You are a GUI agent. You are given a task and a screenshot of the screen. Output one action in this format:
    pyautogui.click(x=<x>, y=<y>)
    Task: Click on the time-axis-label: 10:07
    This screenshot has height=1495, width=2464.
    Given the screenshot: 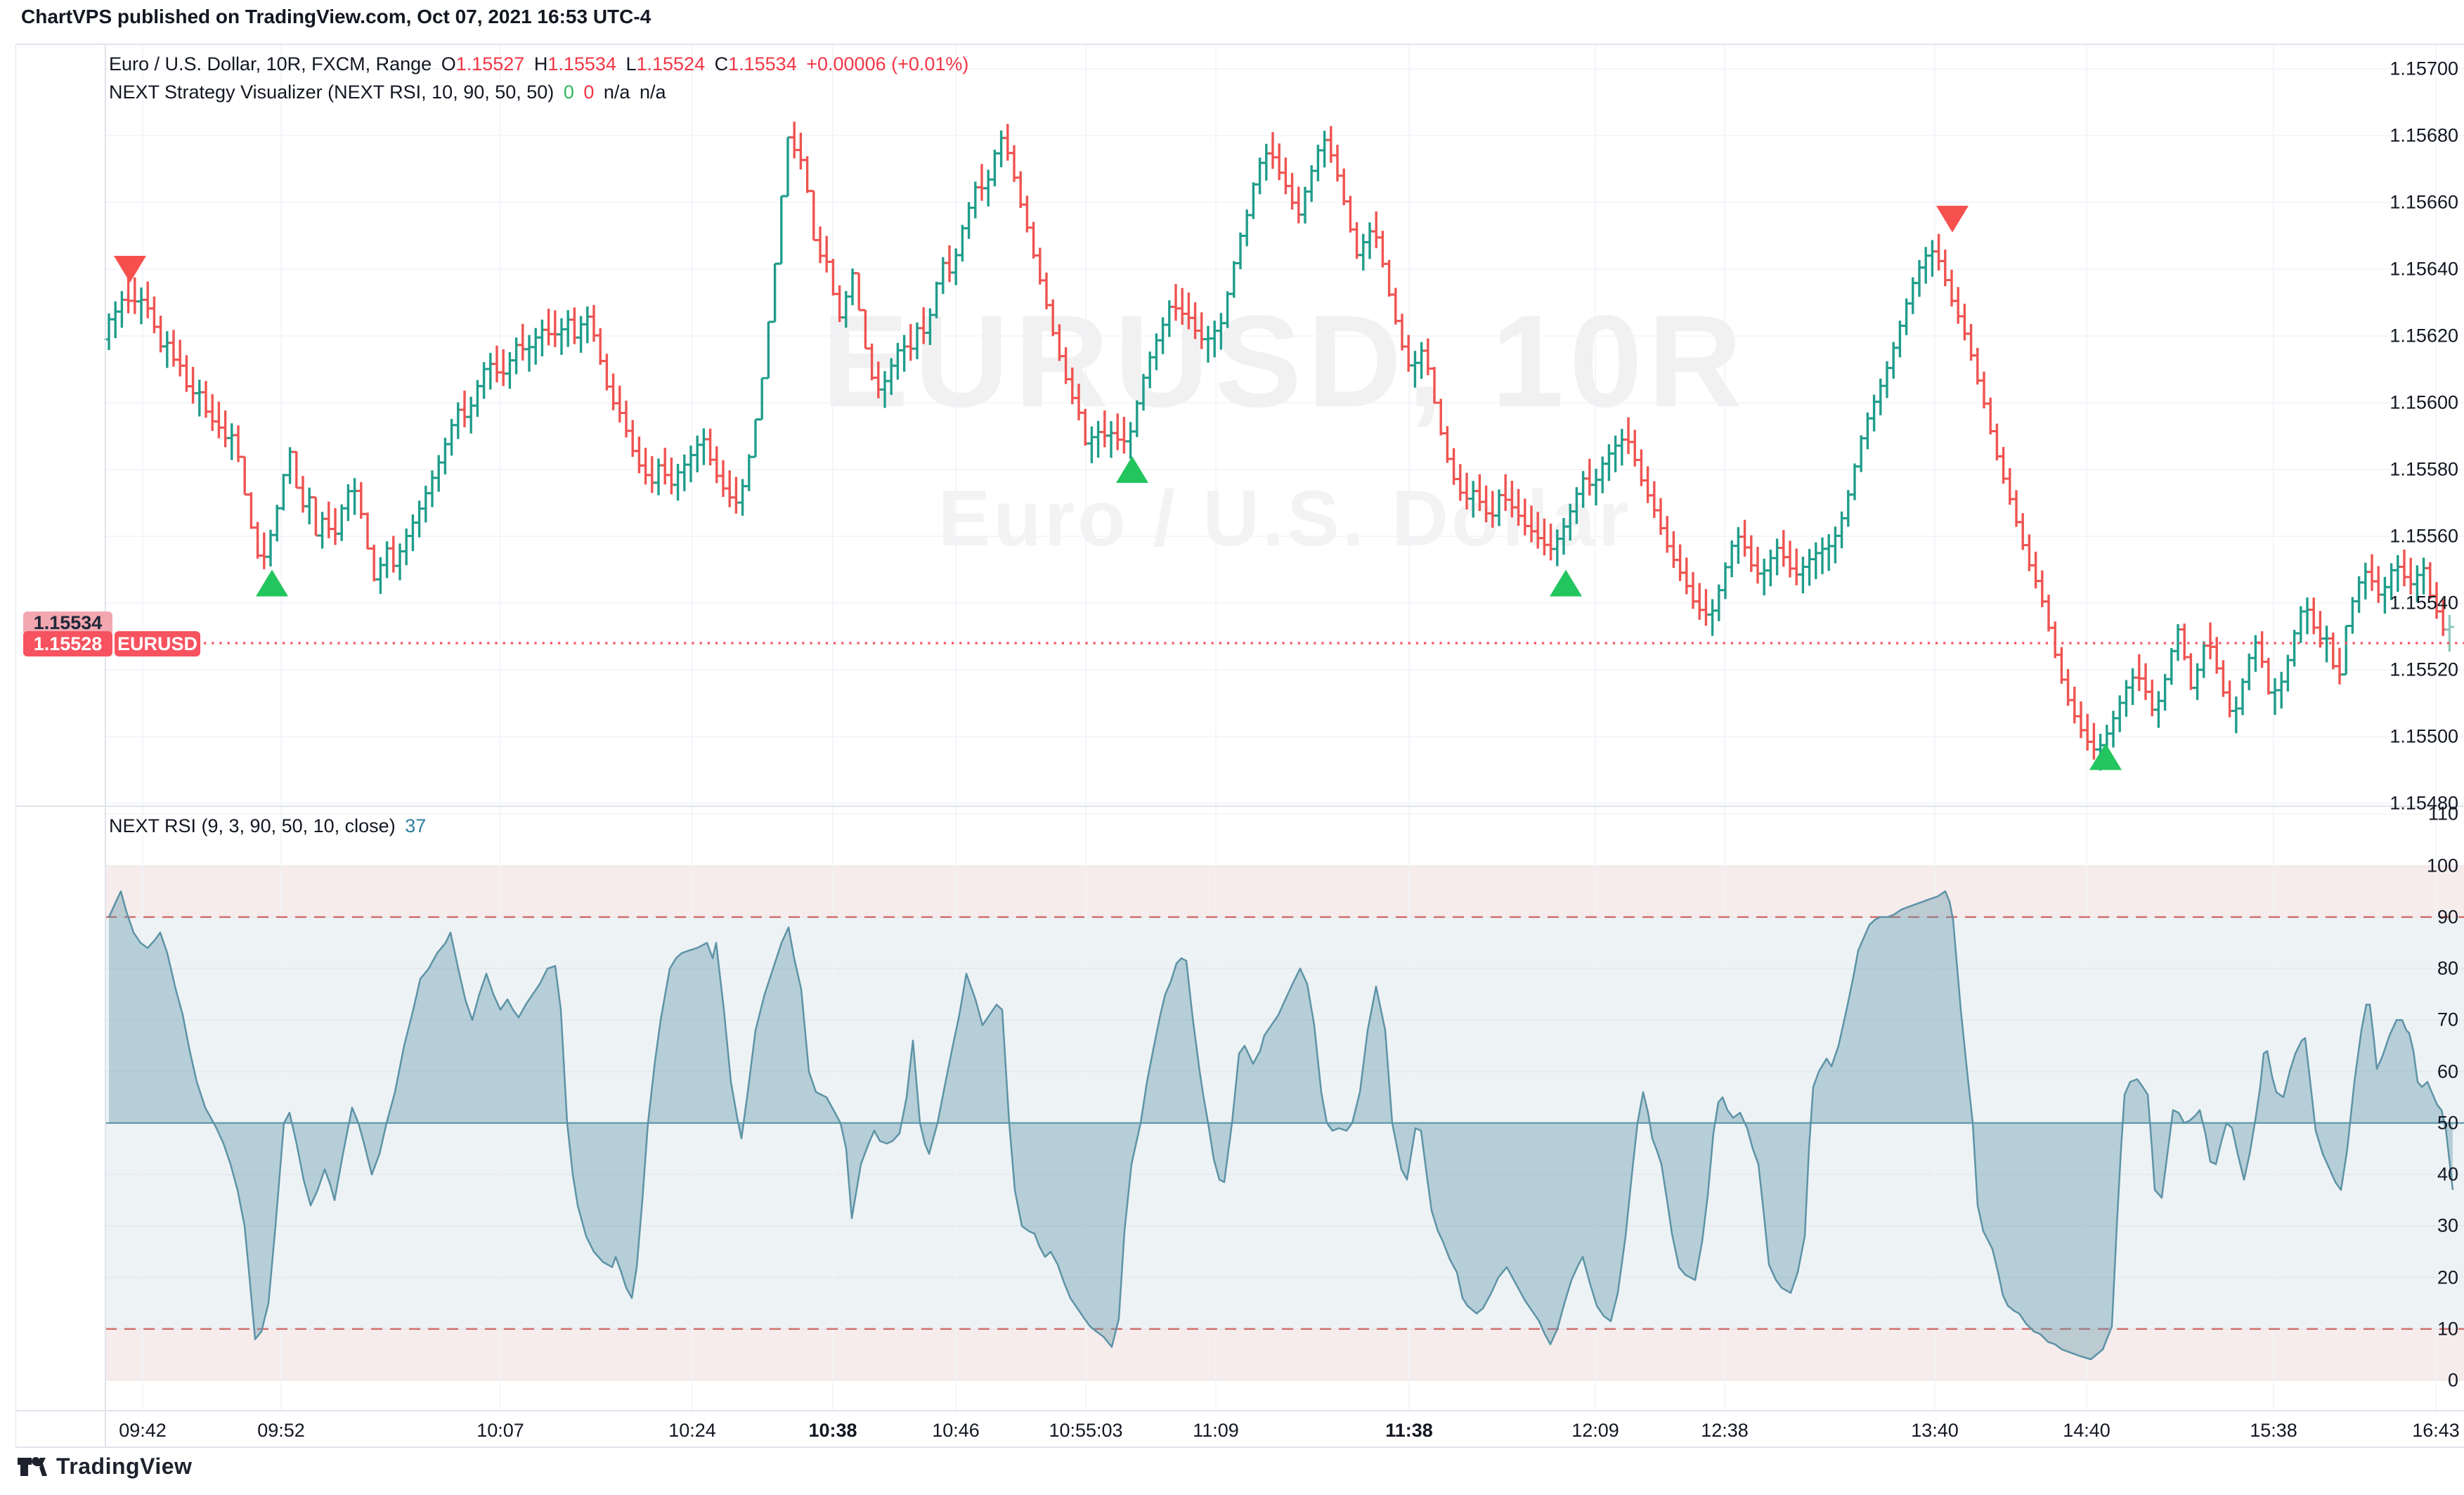 What is the action you would take?
    pyautogui.click(x=500, y=1430)
    